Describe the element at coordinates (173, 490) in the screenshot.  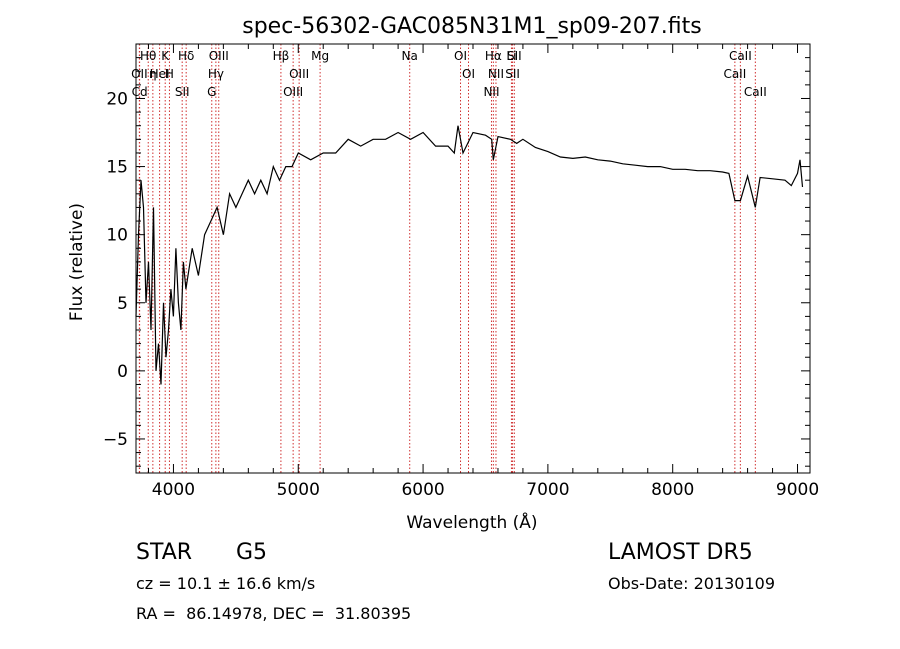
I see `x-tick-label: 4000` at that location.